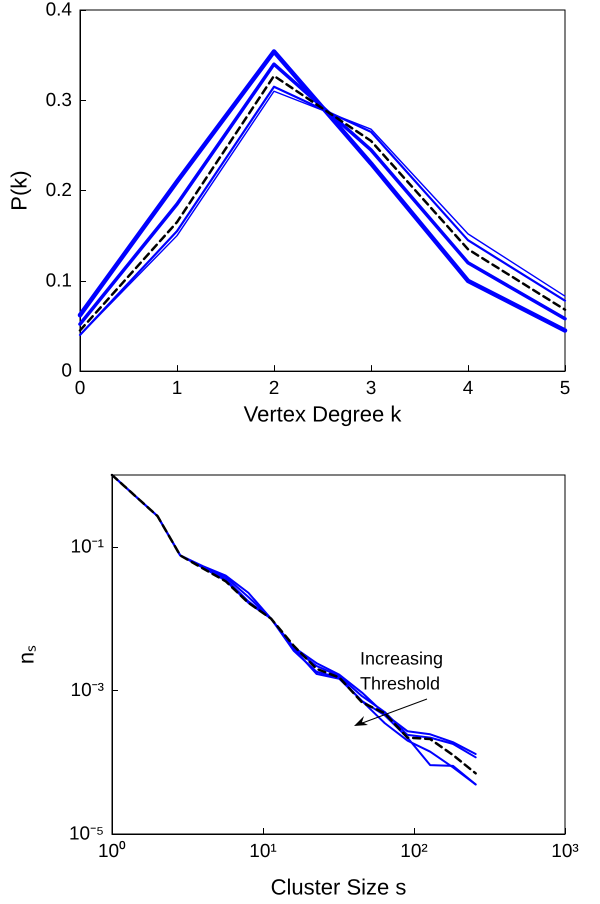 This screenshot has height=904, width=600. I want to click on x-tick-label: 10³, so click(565, 851).